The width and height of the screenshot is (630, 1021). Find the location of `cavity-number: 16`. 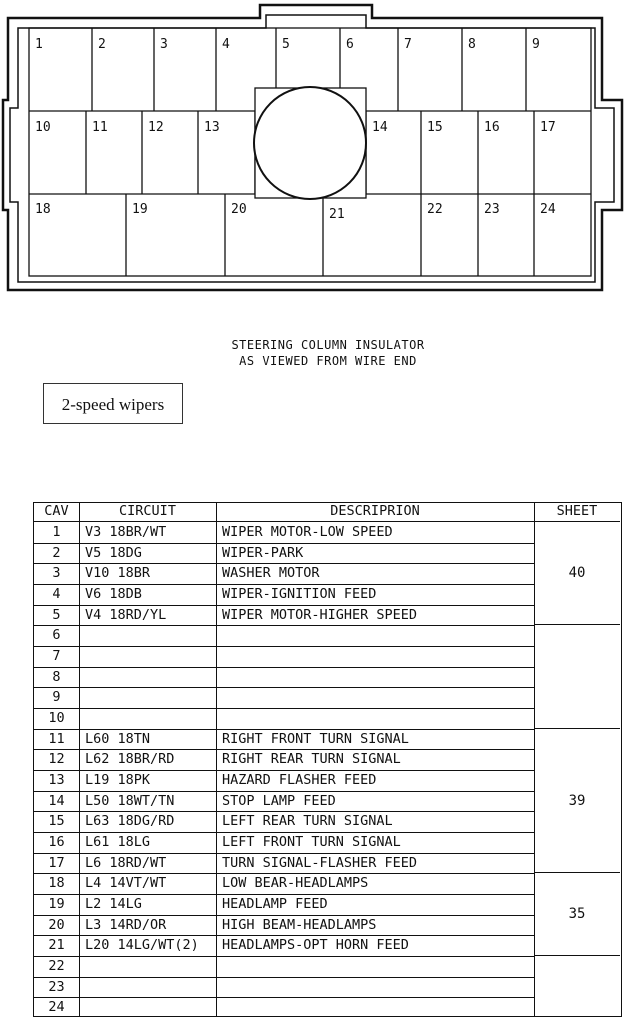

cavity-number: 16 is located at coordinates (492, 127).